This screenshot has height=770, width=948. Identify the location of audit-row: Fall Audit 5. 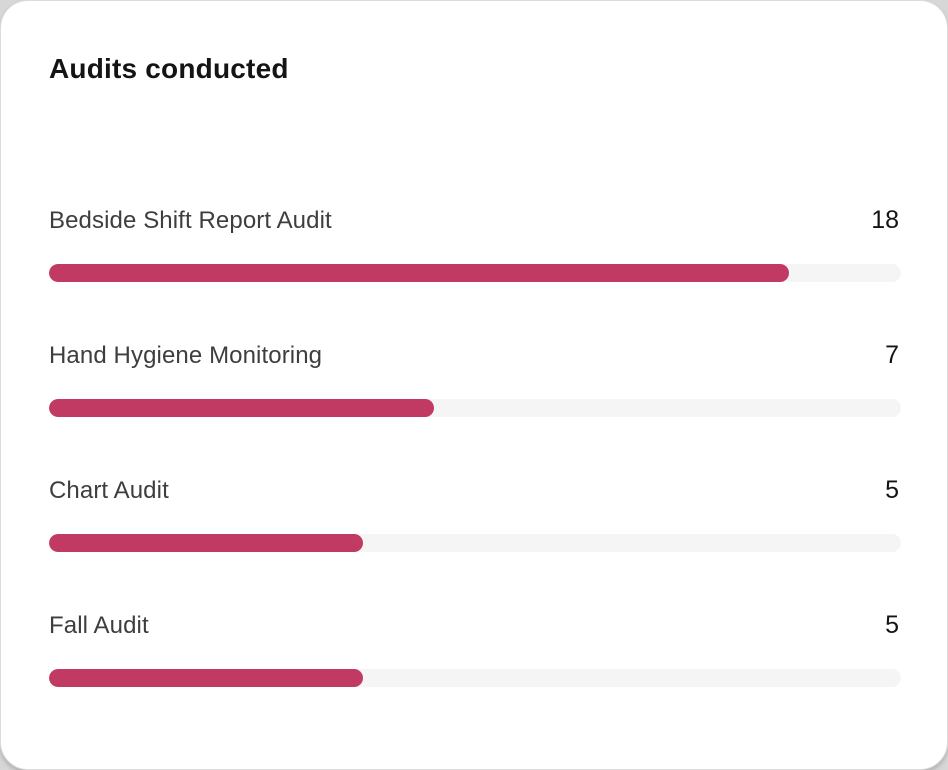
(475, 647).